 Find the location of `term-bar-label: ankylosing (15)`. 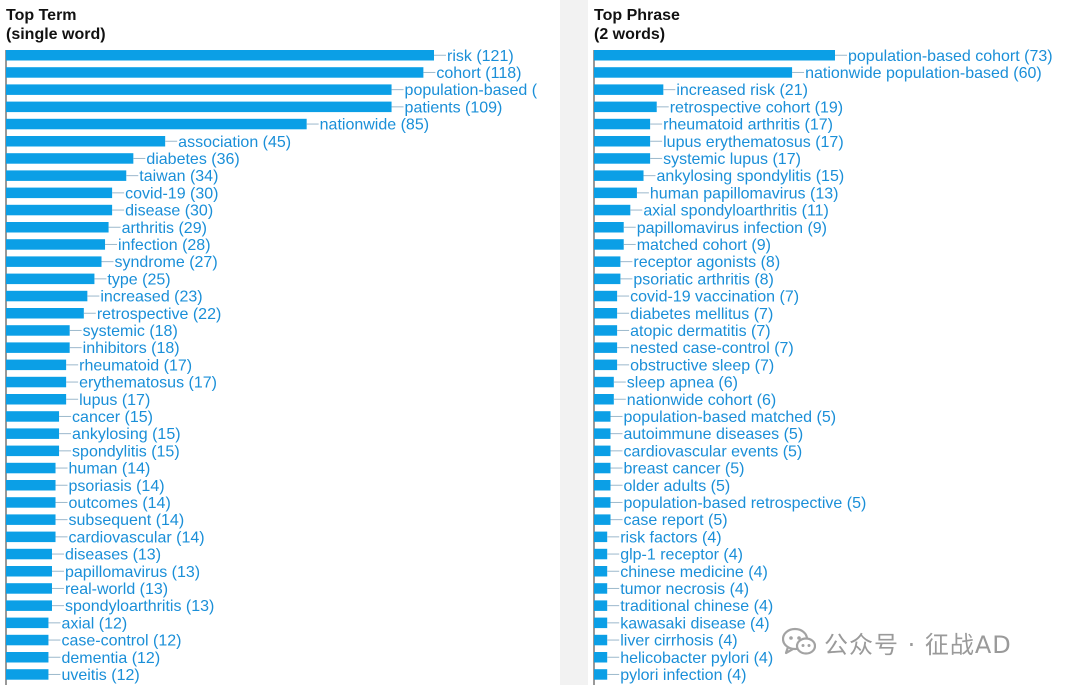

term-bar-label: ankylosing (15) is located at coordinates (126, 434).